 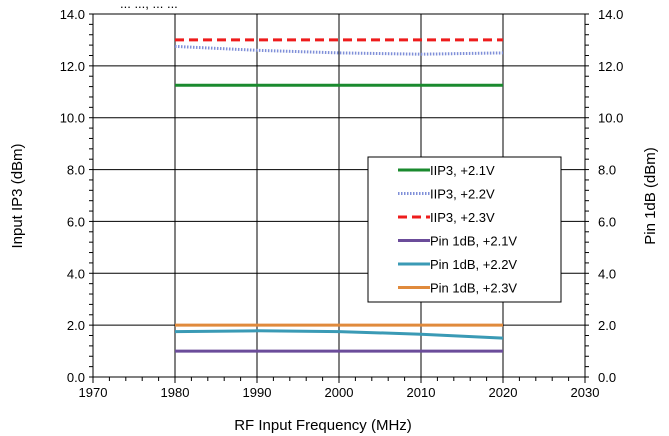 What do you see at coordinates (175, 392) in the screenshot?
I see `x-tick-label: 1980` at bounding box center [175, 392].